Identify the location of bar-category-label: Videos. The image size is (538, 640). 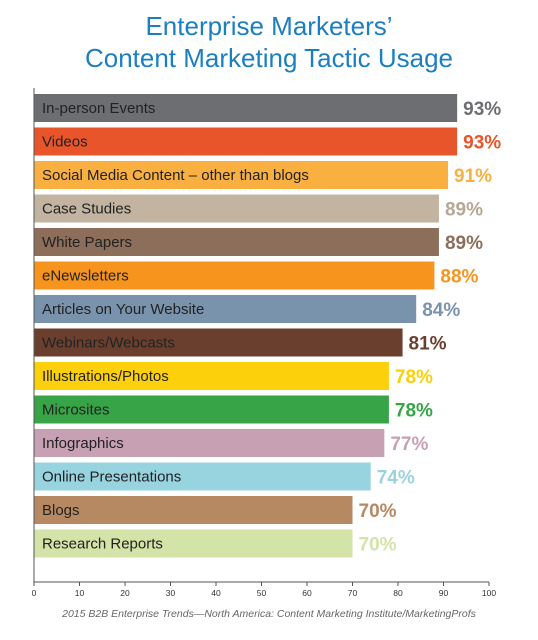
(65, 142).